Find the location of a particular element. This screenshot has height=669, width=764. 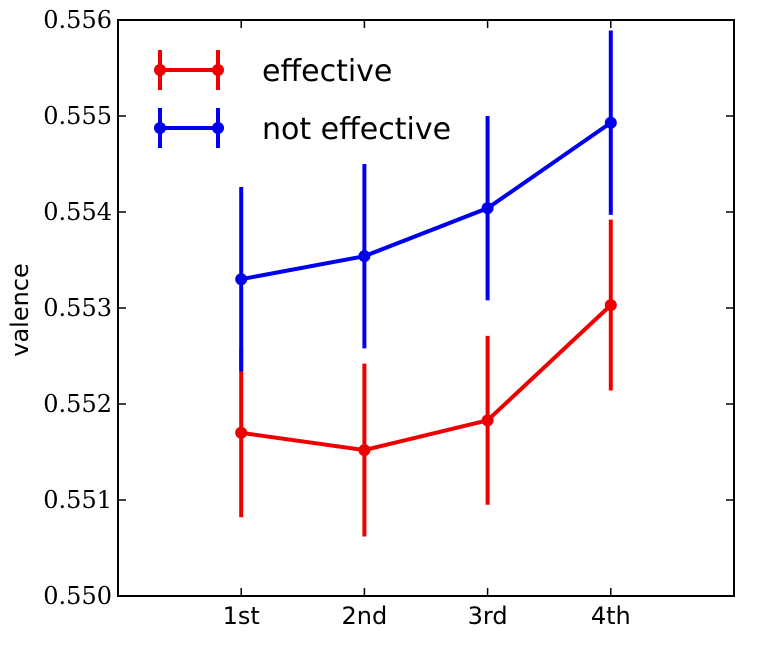

series-line-effective is located at coordinates (426, 378).